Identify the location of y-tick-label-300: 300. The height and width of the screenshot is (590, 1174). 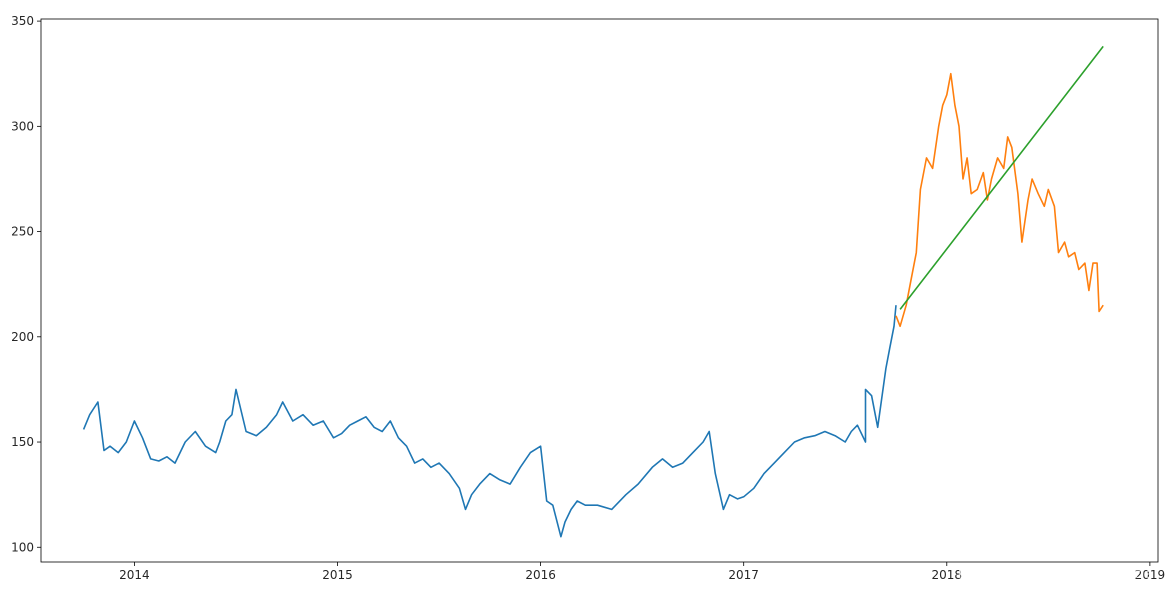
(22, 126).